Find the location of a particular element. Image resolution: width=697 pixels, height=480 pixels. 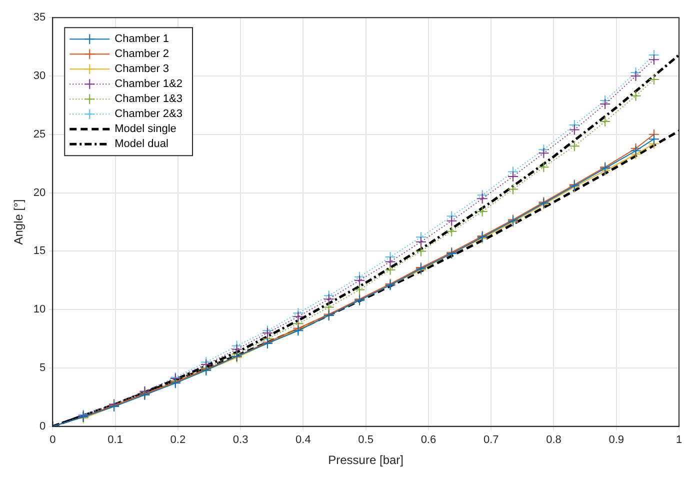

y-tick-label: 25 is located at coordinates (39, 134).